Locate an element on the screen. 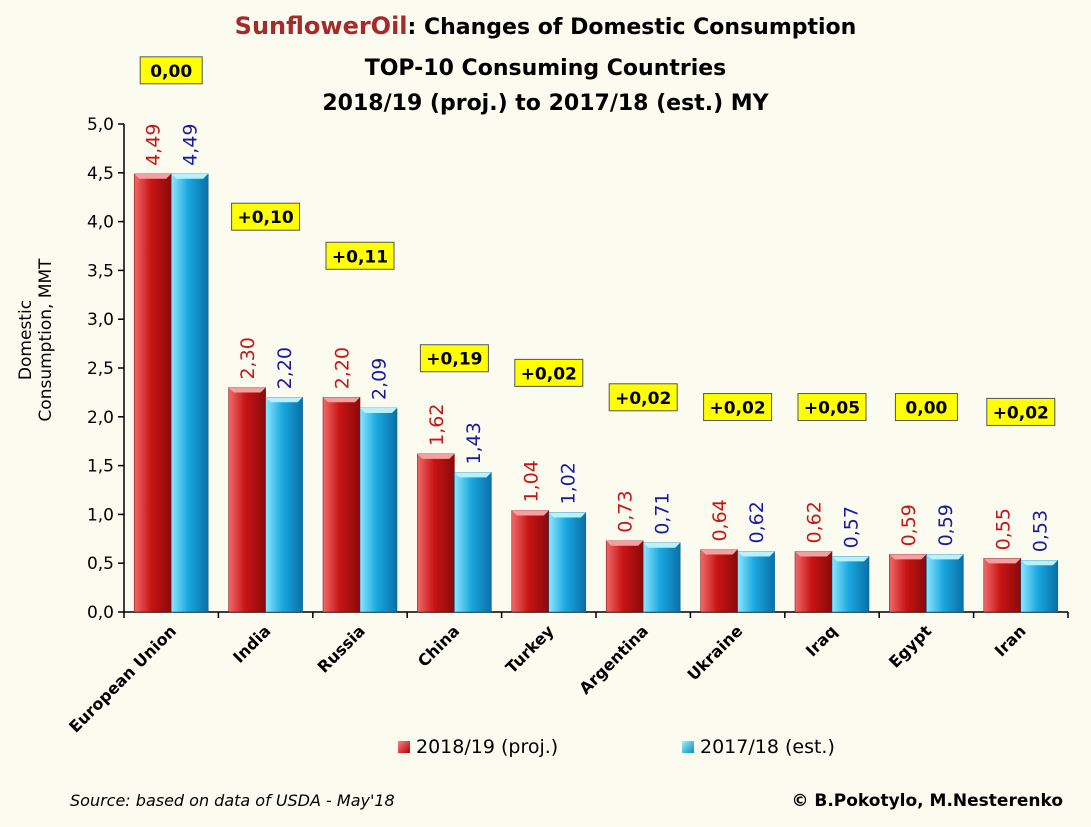 This screenshot has height=827, width=1091. bar-2018-19-turkey is located at coordinates (530, 561).